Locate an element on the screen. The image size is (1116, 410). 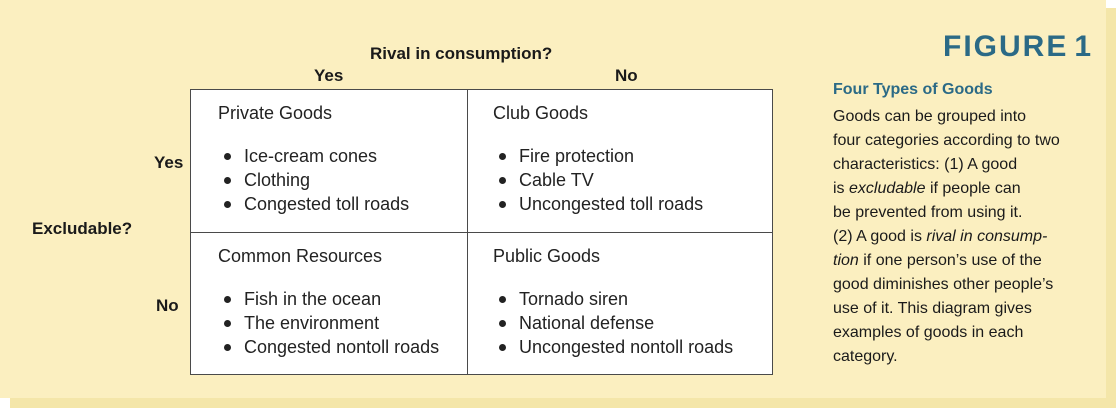
figure-label: FIGURE 1 is located at coordinates (1018, 47).